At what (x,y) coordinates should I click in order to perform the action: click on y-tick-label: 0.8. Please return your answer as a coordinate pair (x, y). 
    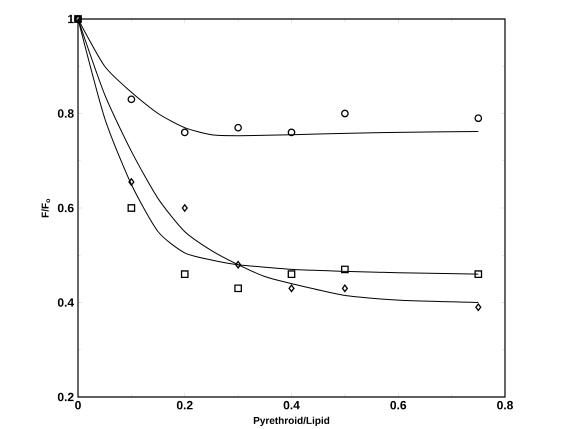
    Looking at the image, I should click on (66, 113).